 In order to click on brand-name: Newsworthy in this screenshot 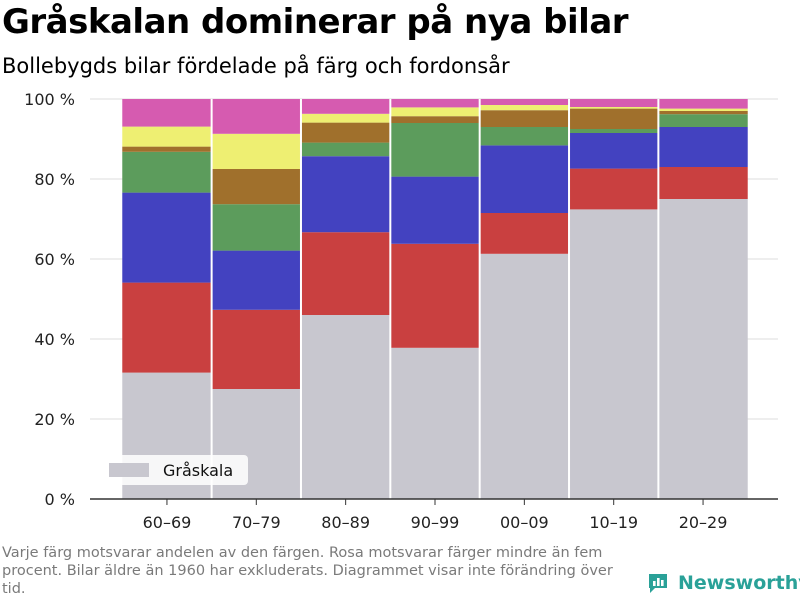, I will do `click(739, 583)`.